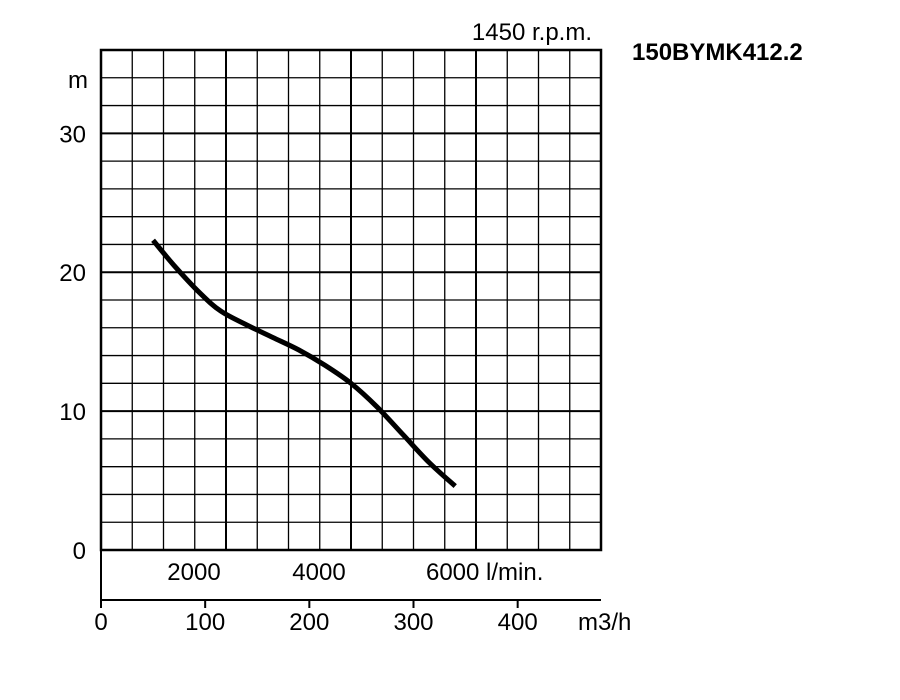 This screenshot has height=700, width=900. Describe the element at coordinates (78, 80) in the screenshot. I see `y-axis-label: m` at that location.